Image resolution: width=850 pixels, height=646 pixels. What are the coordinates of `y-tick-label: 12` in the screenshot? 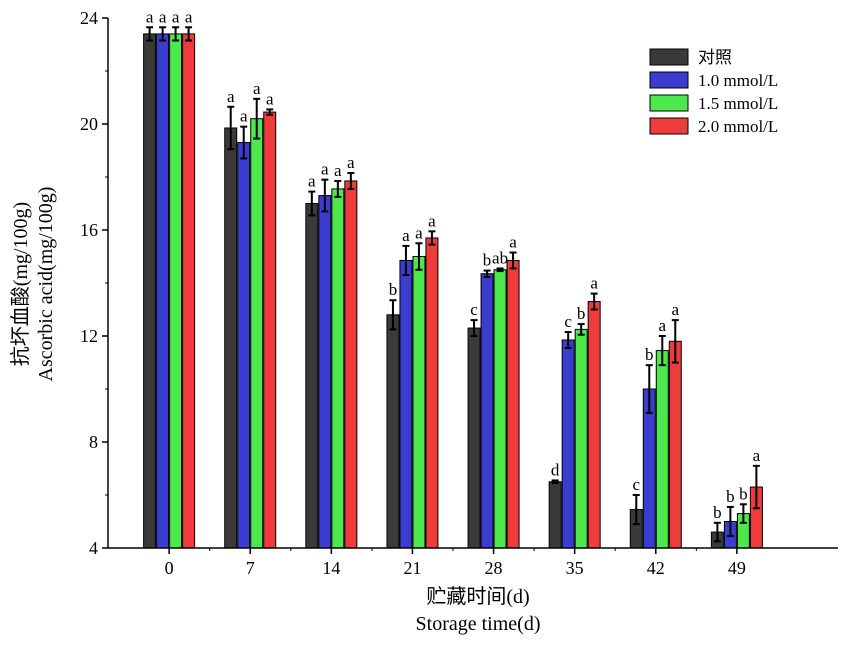 It's located at (89, 336).